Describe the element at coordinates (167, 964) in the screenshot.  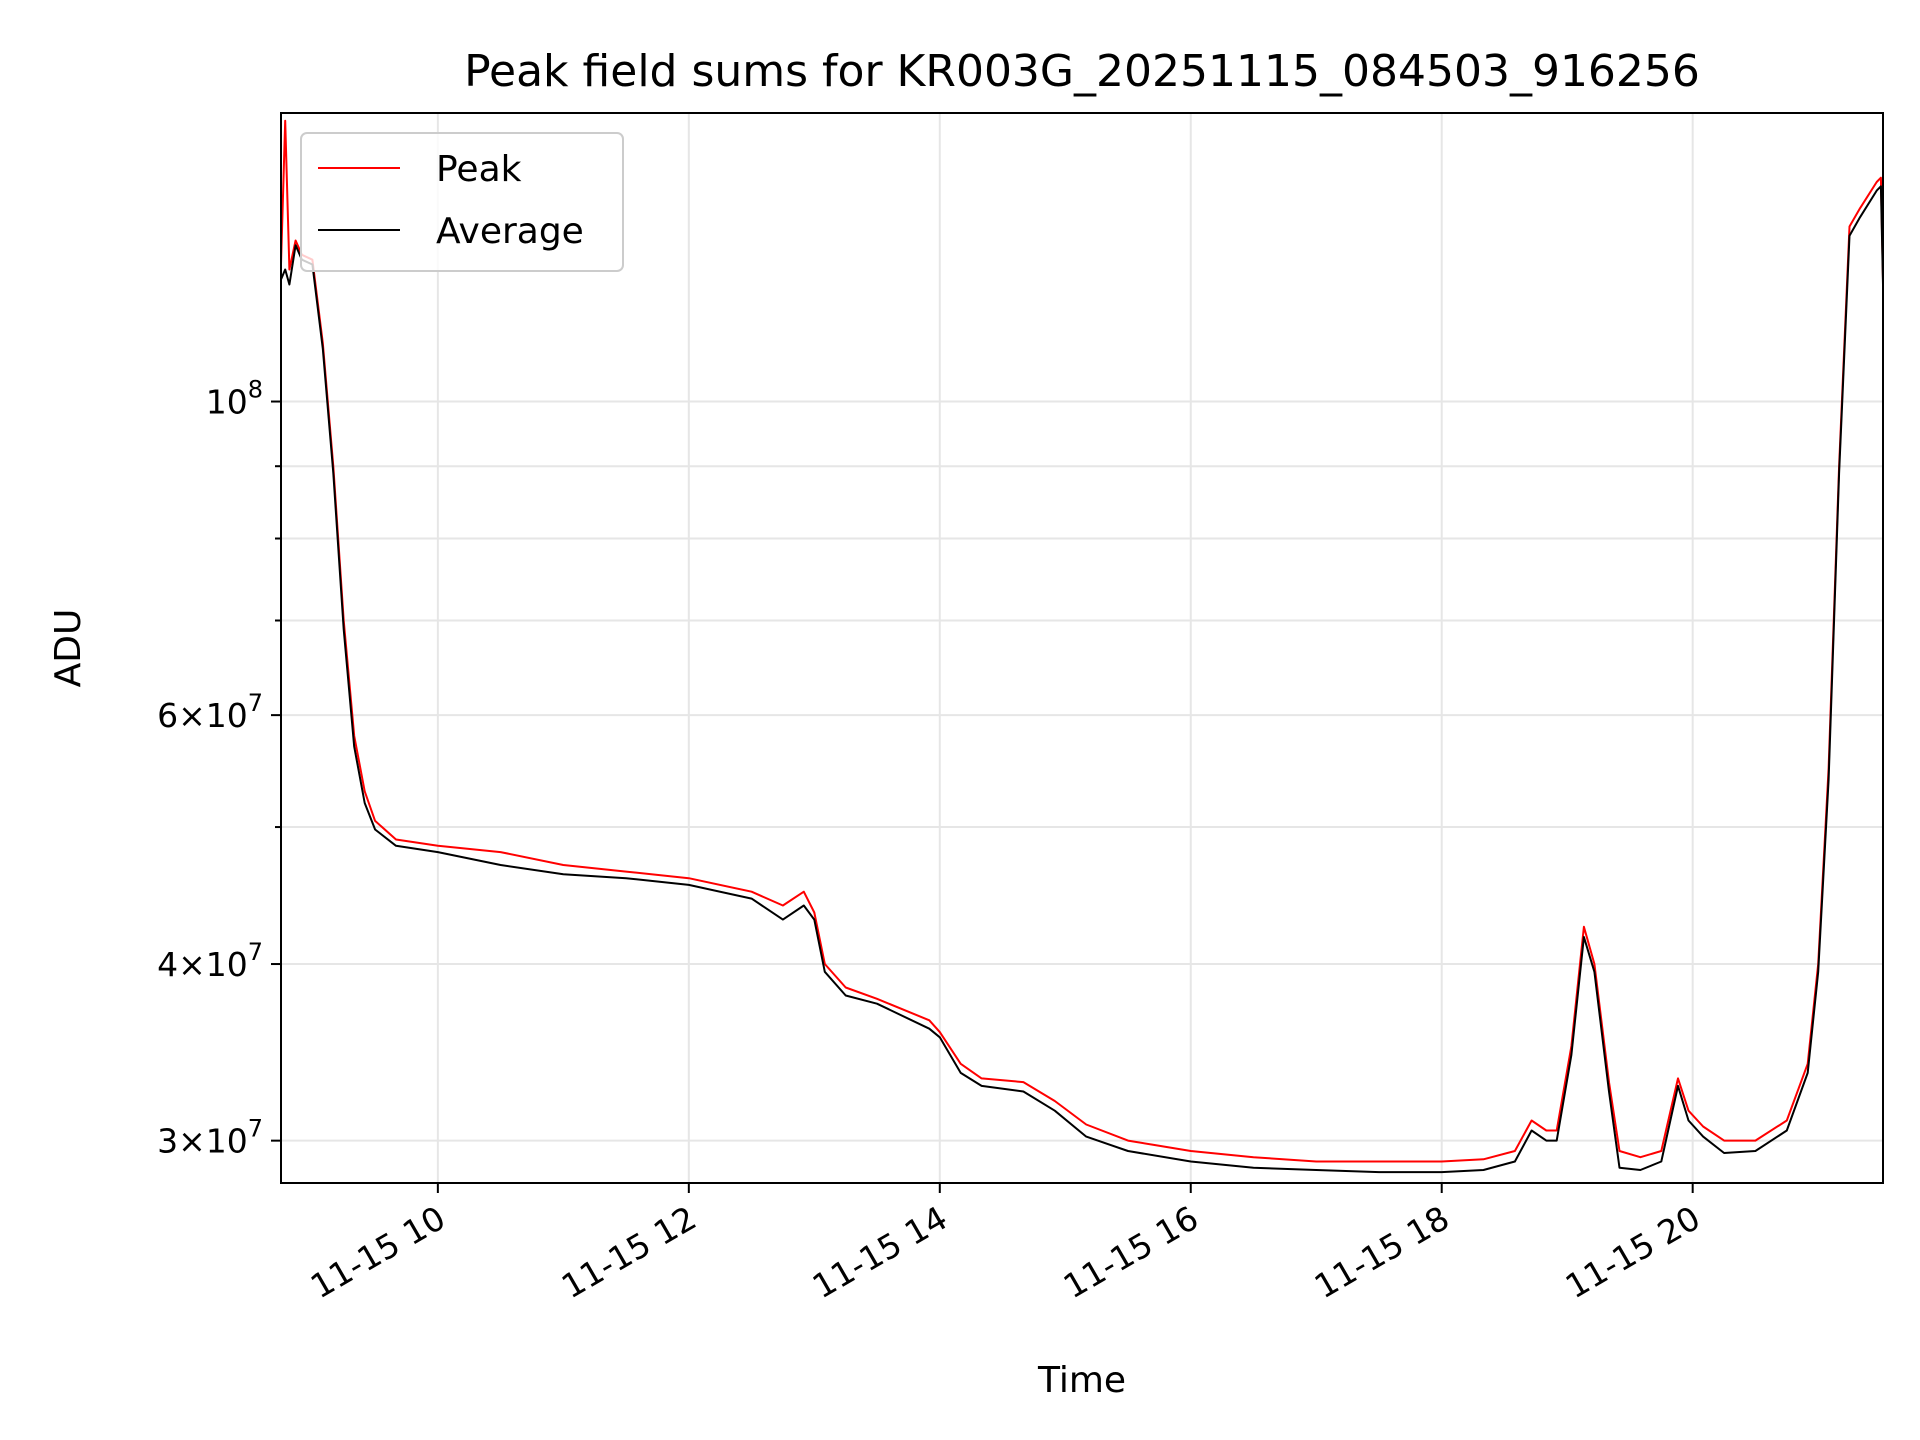
I see `y-tick-mantissa: 4` at that location.